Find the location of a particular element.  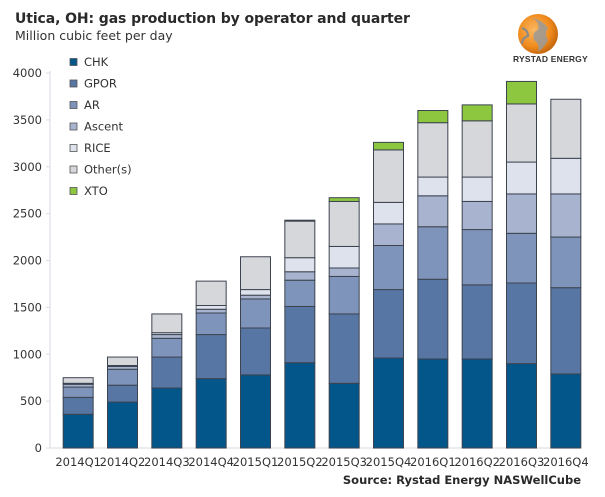

legend-swatch-others is located at coordinates (73, 169).